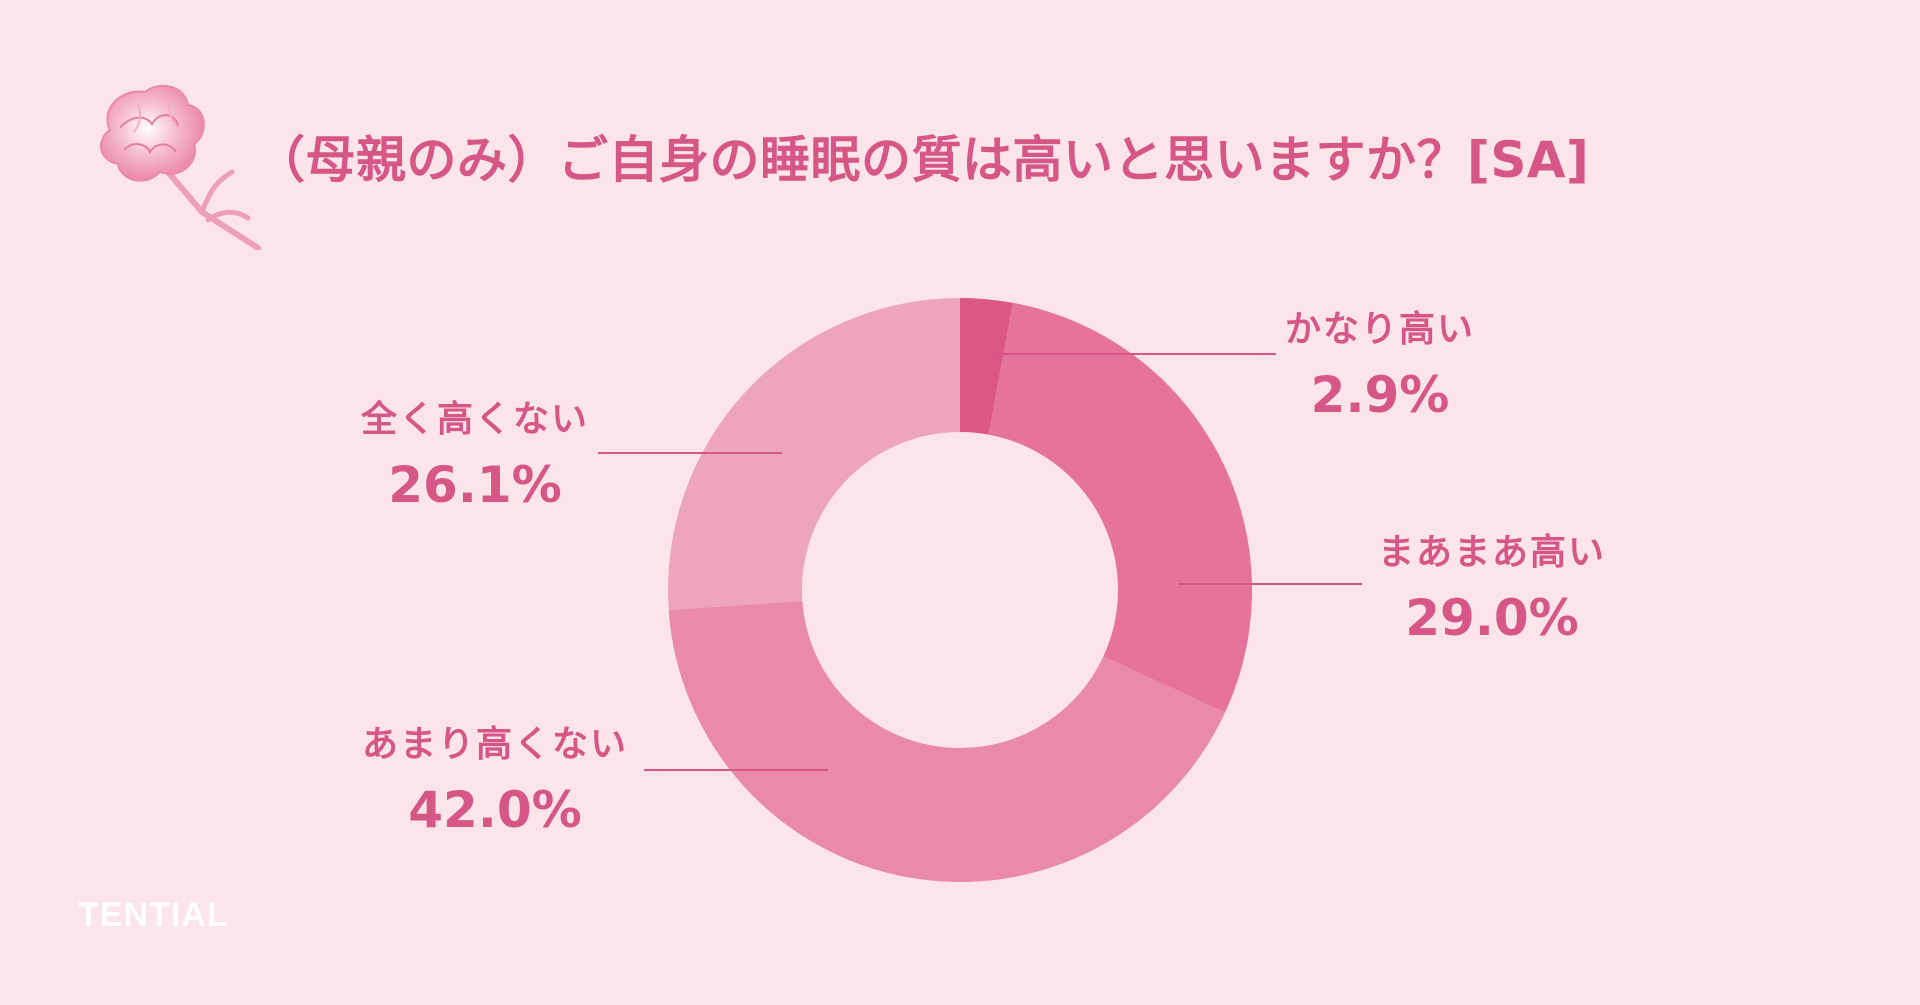 Image resolution: width=1920 pixels, height=1005 pixels. I want to click on carnation-icon, so click(180, 167).